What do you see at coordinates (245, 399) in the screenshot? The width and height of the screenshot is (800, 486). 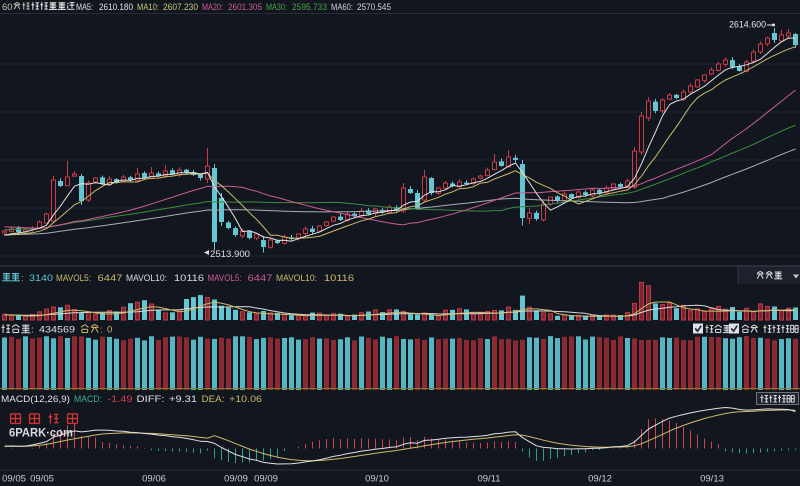 I see `svg-text: +10.06` at bounding box center [245, 399].